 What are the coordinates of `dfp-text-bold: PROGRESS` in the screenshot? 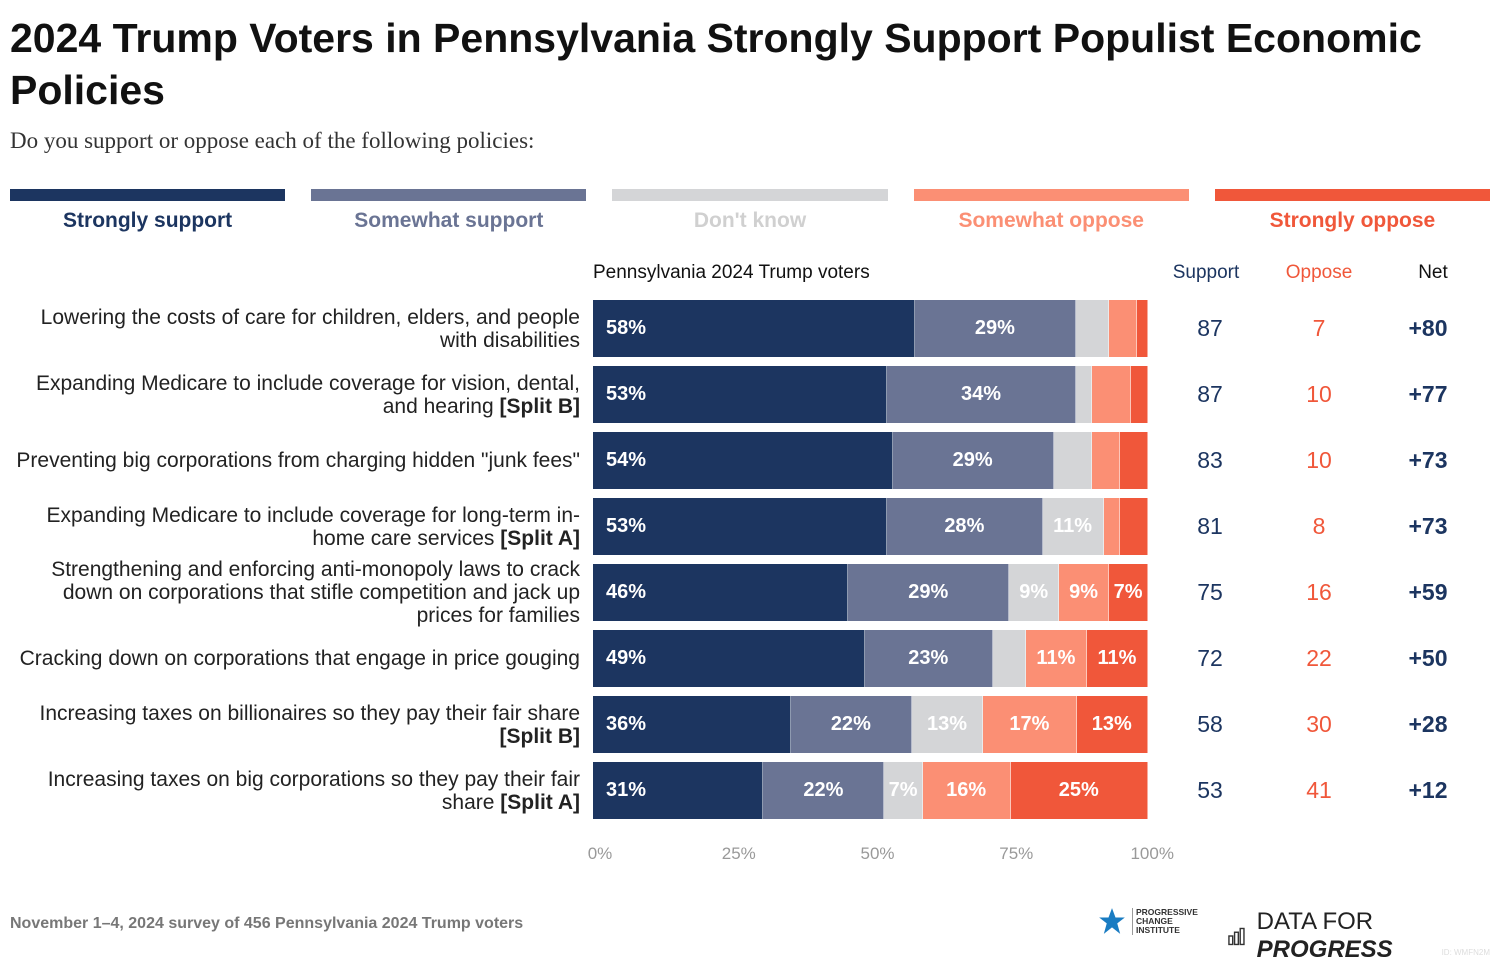 It's located at (1324, 949).